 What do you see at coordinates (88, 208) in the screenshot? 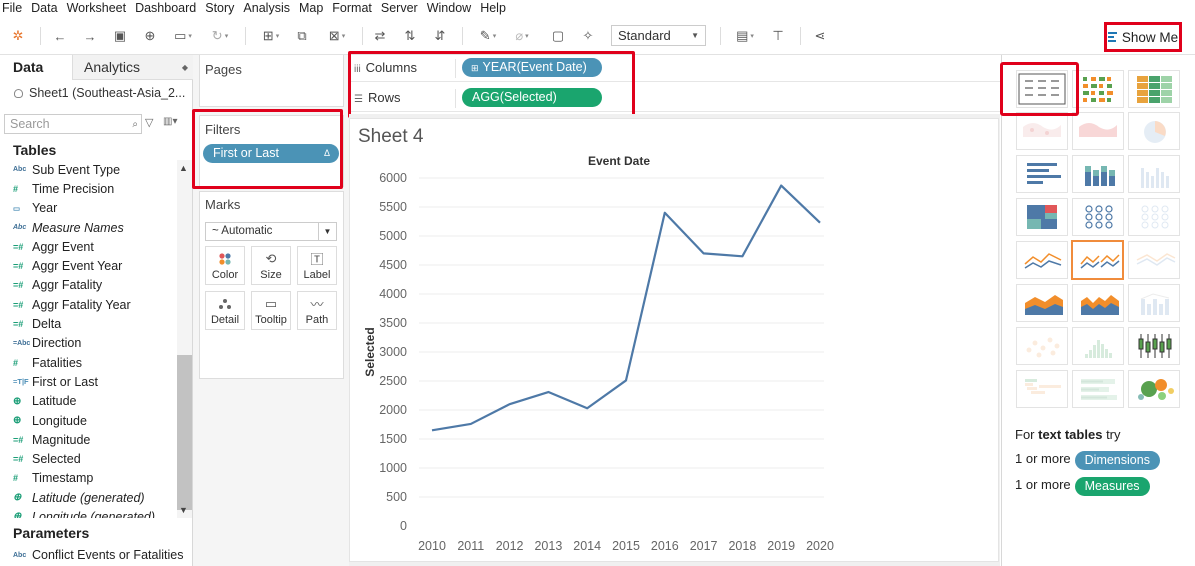
I see `field-item: ▭ Year` at bounding box center [88, 208].